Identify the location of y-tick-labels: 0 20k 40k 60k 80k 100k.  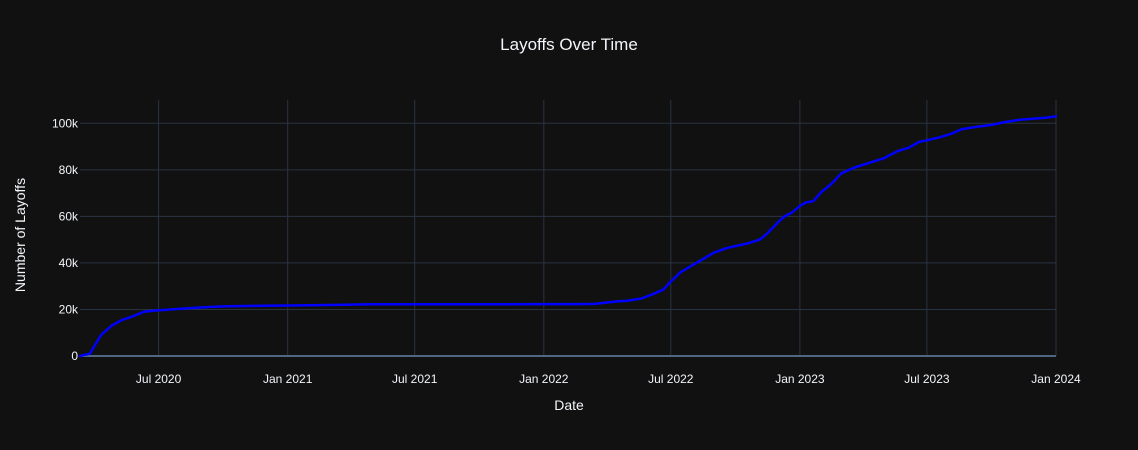
(65, 239).